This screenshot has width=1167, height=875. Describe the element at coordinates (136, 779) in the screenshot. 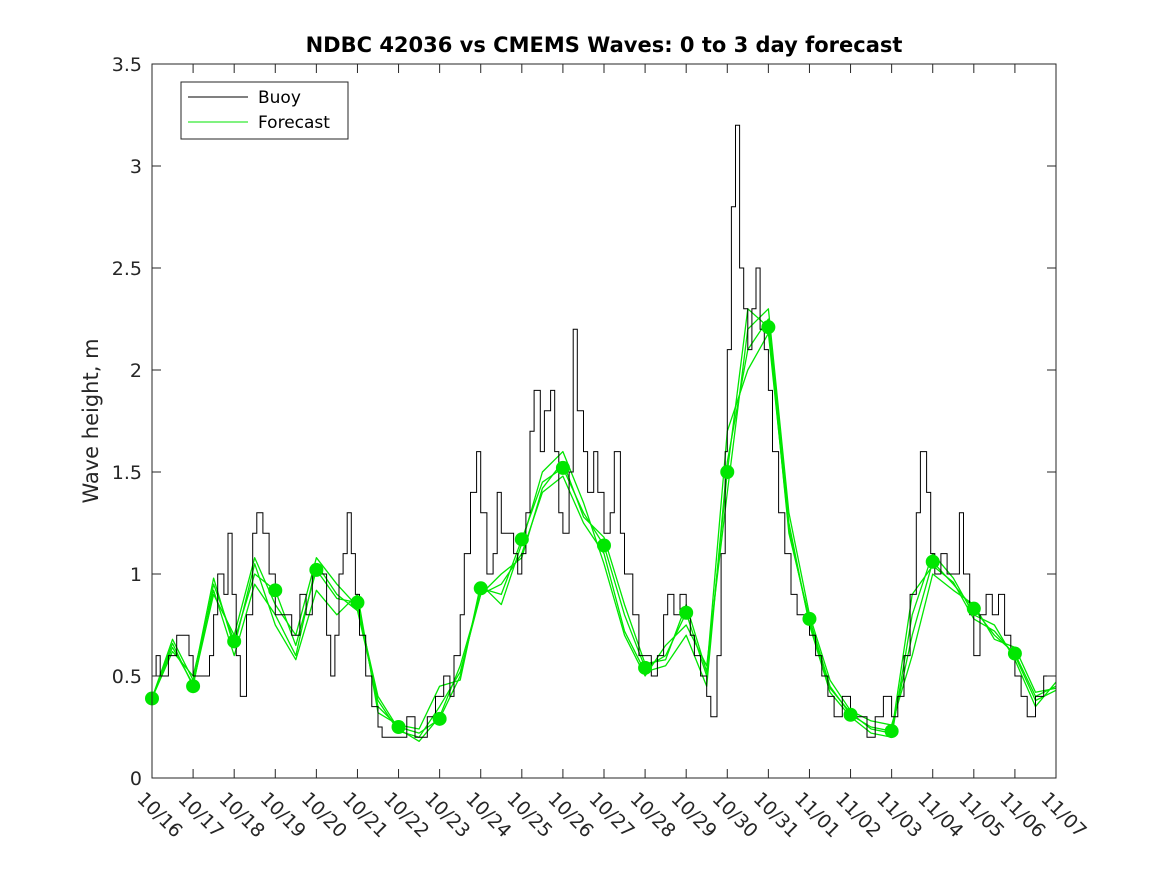

I see `y-tick-label: 0` at that location.